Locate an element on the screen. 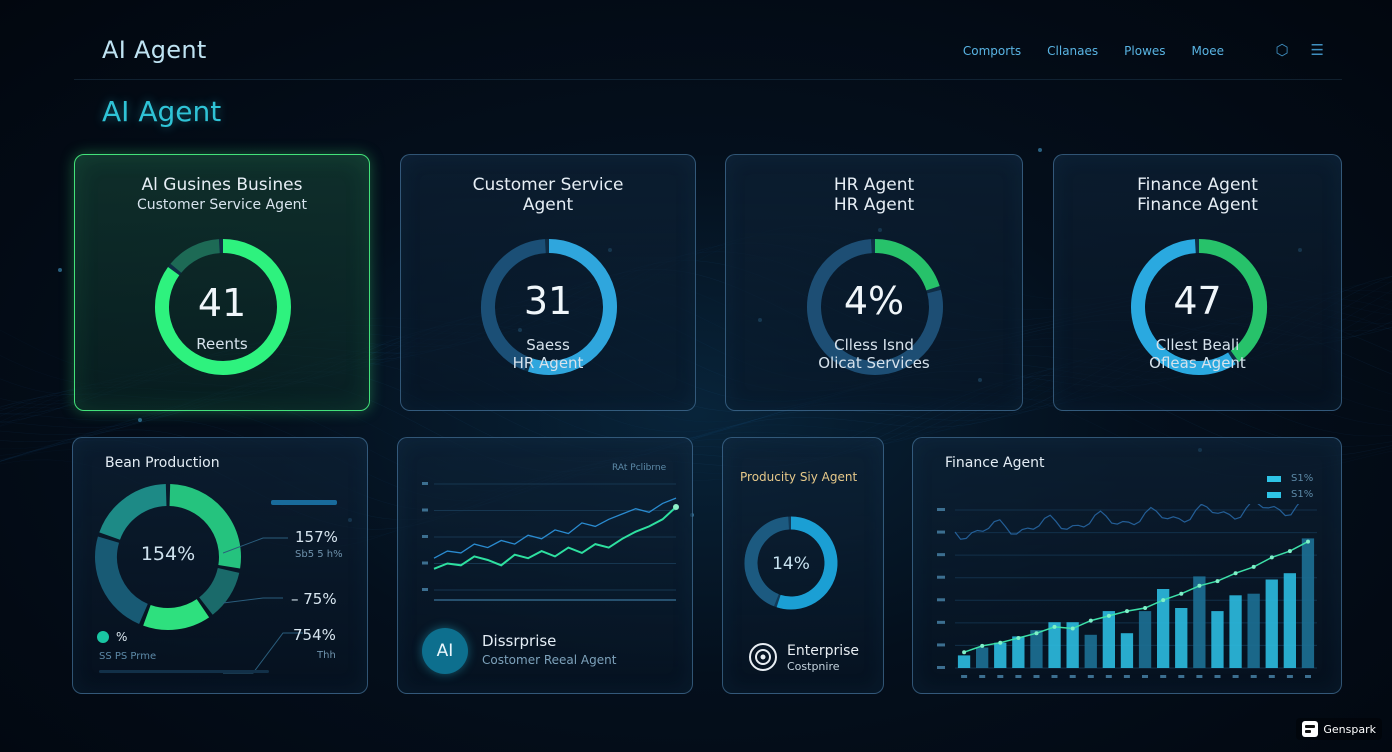  ring-label: Saess is located at coordinates (548, 345).